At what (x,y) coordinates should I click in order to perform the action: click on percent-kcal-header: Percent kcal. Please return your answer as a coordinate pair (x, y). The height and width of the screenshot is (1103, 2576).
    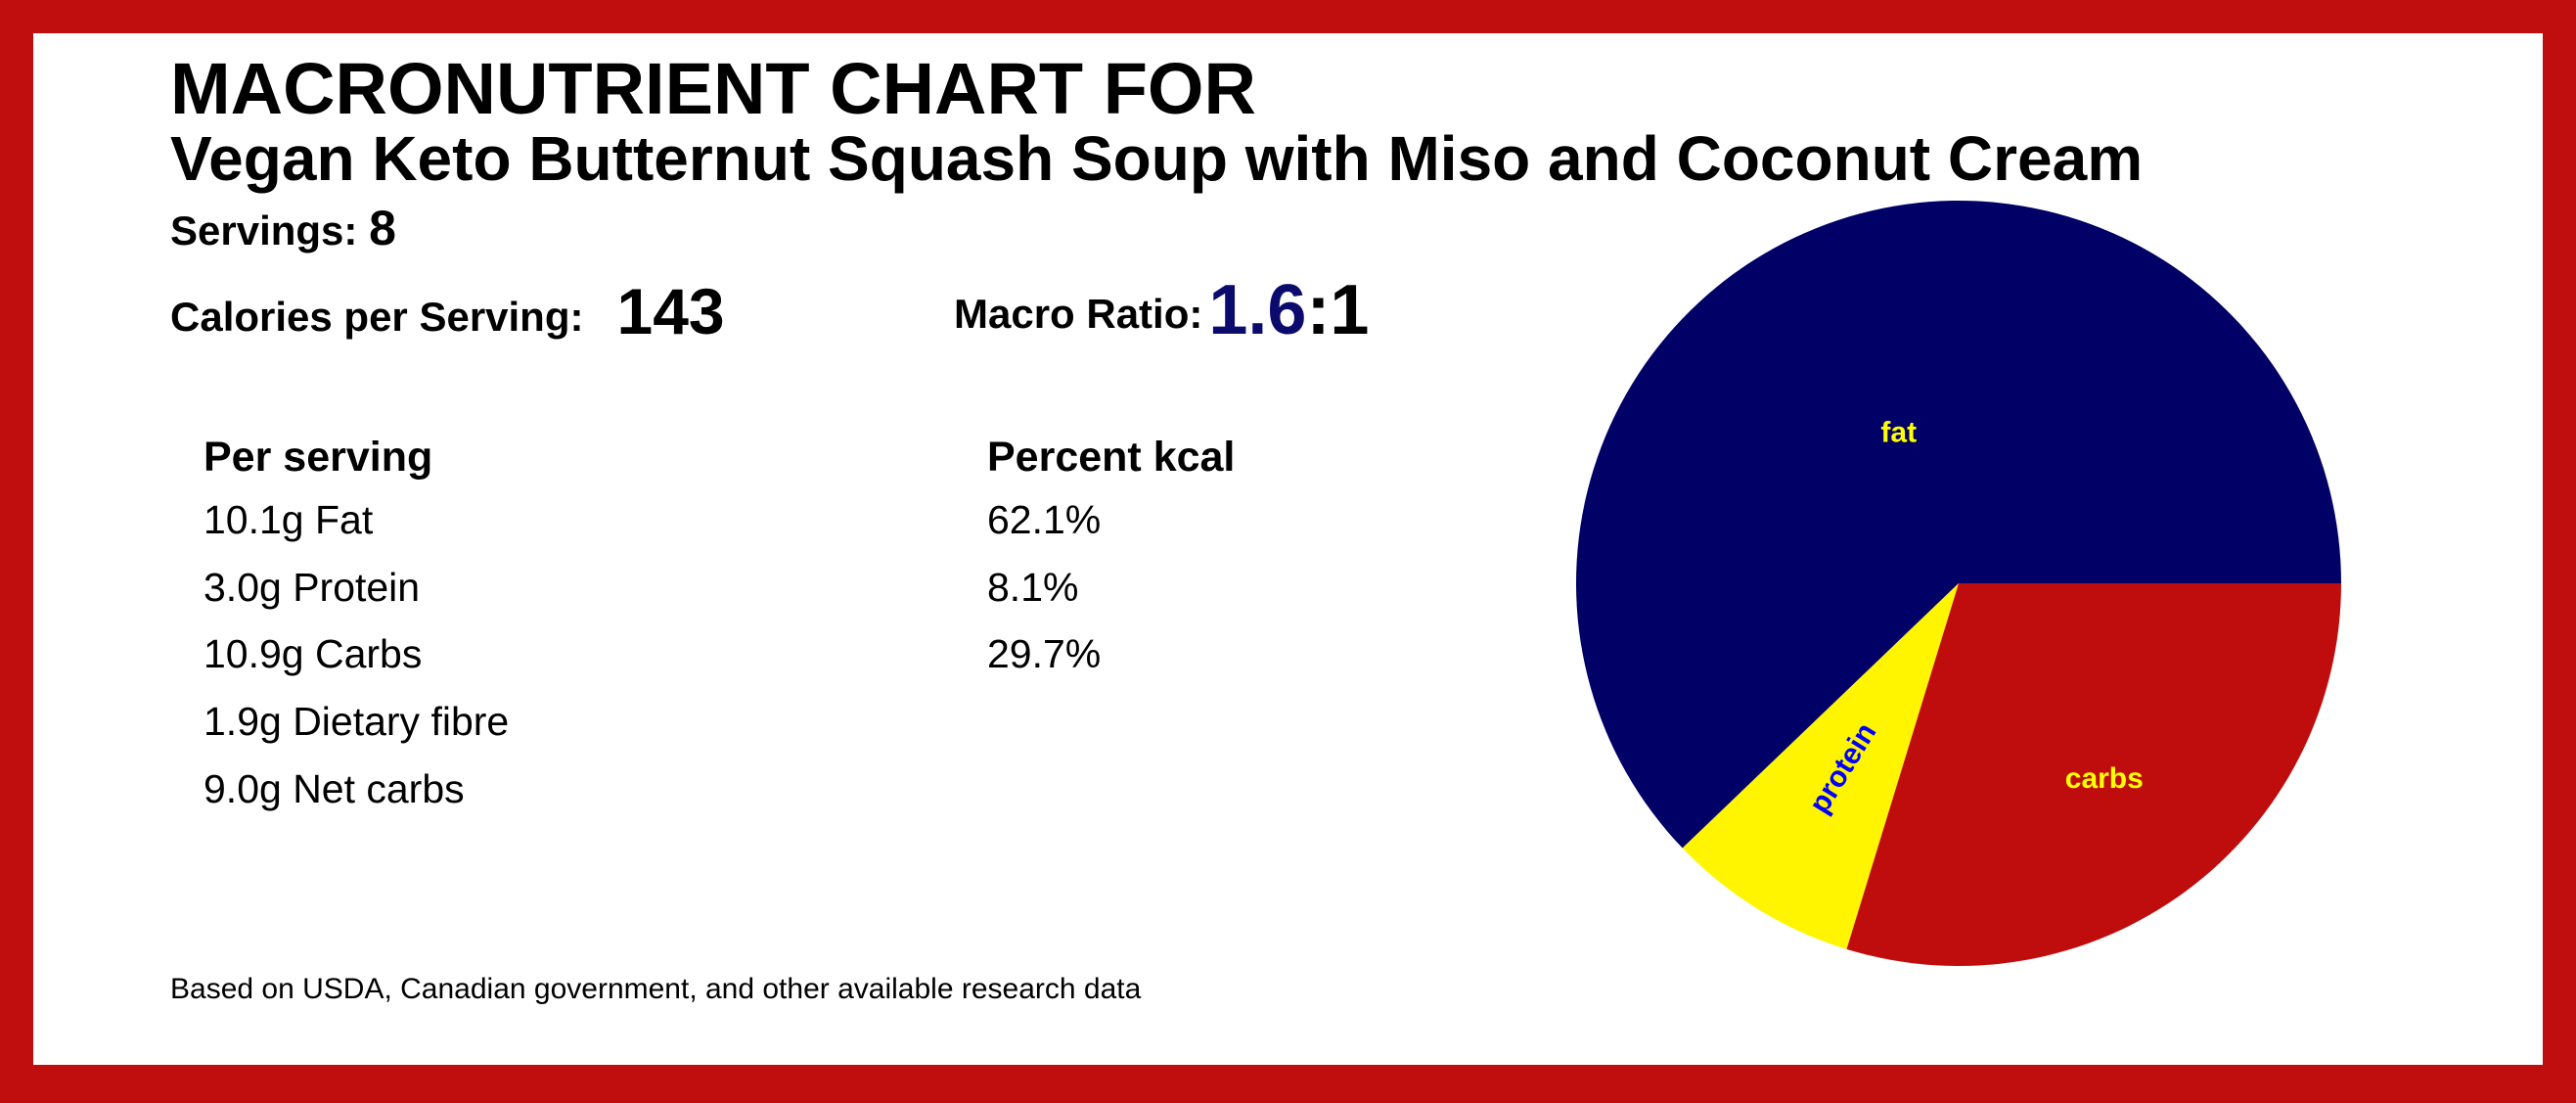
    Looking at the image, I should click on (1111, 457).